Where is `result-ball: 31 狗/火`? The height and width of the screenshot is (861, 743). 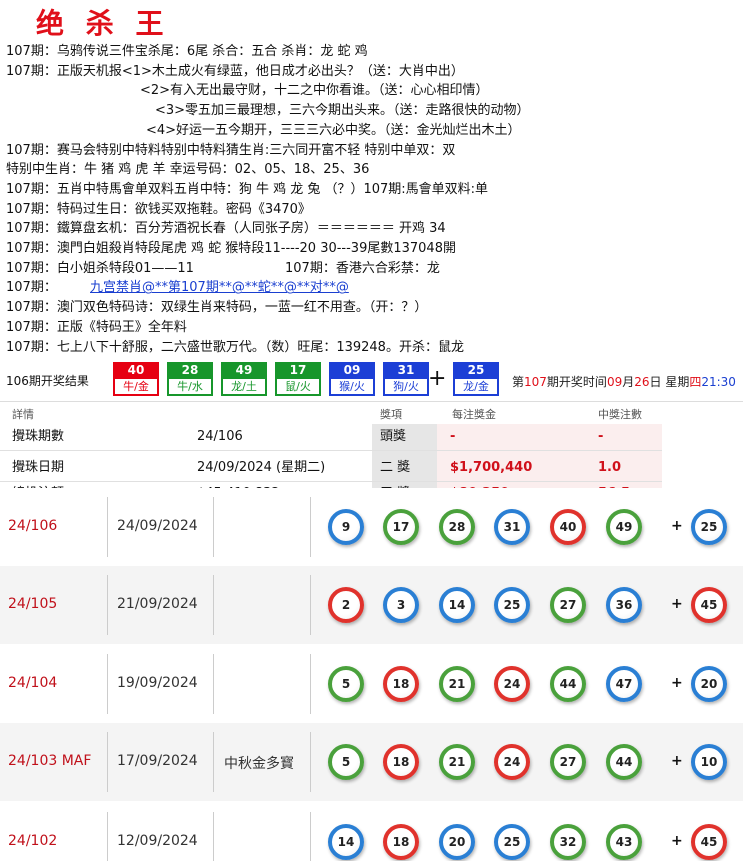 result-ball: 31 狗/火 is located at coordinates (406, 379).